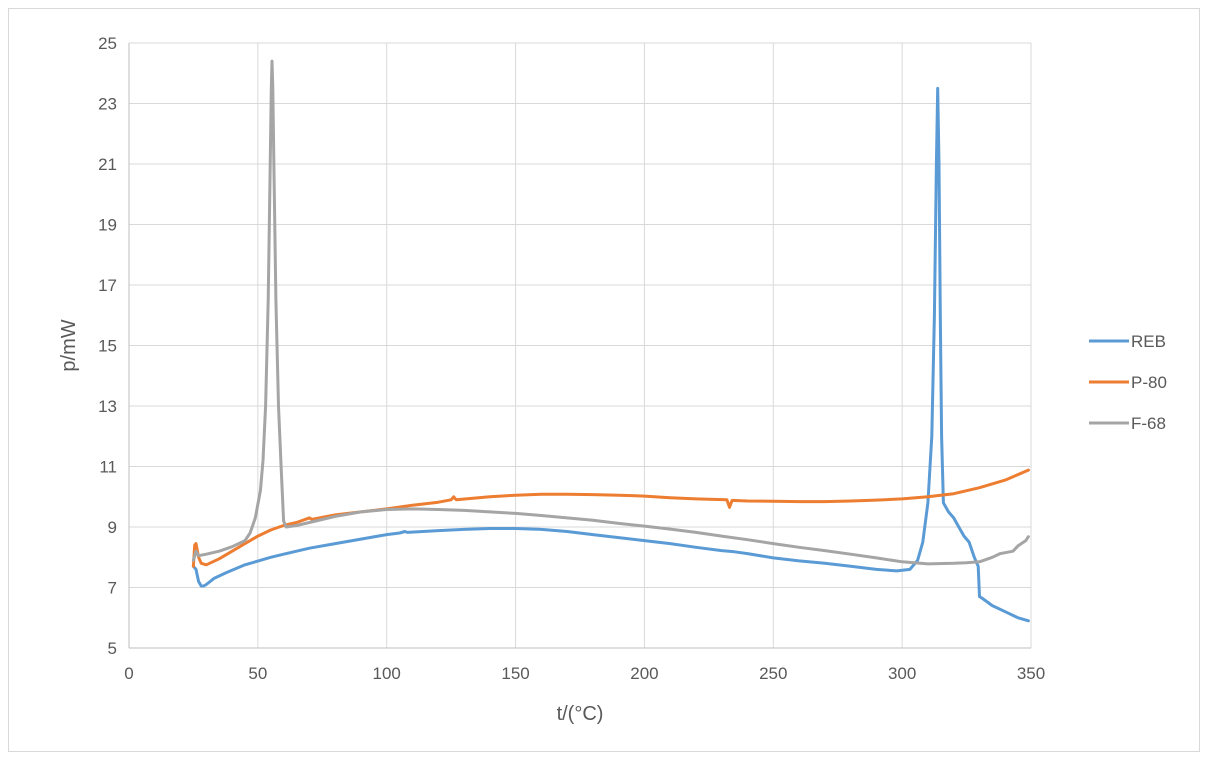 The width and height of the screenshot is (1208, 760). Describe the element at coordinates (644, 673) in the screenshot. I see `x-tick-label: 200` at that location.